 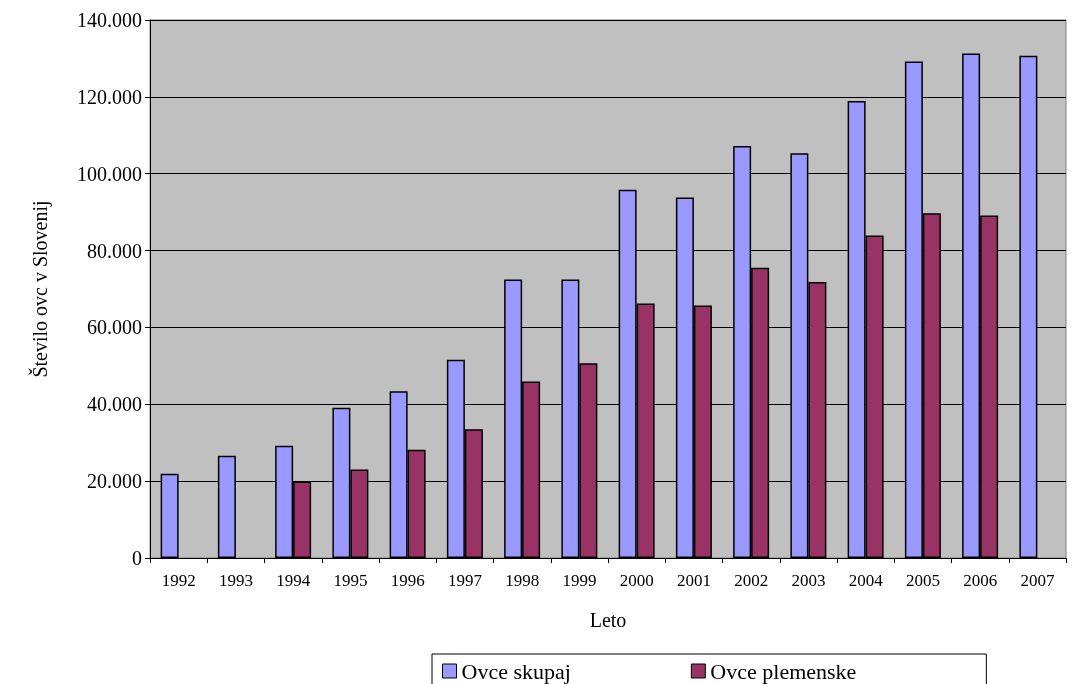 I want to click on x-tick-label: 1992, so click(x=178, y=580).